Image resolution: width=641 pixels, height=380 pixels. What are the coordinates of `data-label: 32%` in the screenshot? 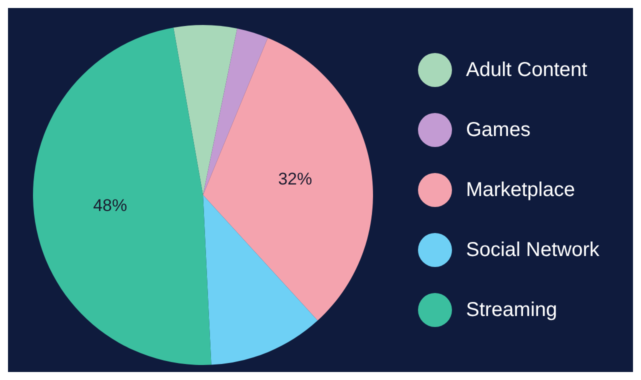 It's located at (295, 178).